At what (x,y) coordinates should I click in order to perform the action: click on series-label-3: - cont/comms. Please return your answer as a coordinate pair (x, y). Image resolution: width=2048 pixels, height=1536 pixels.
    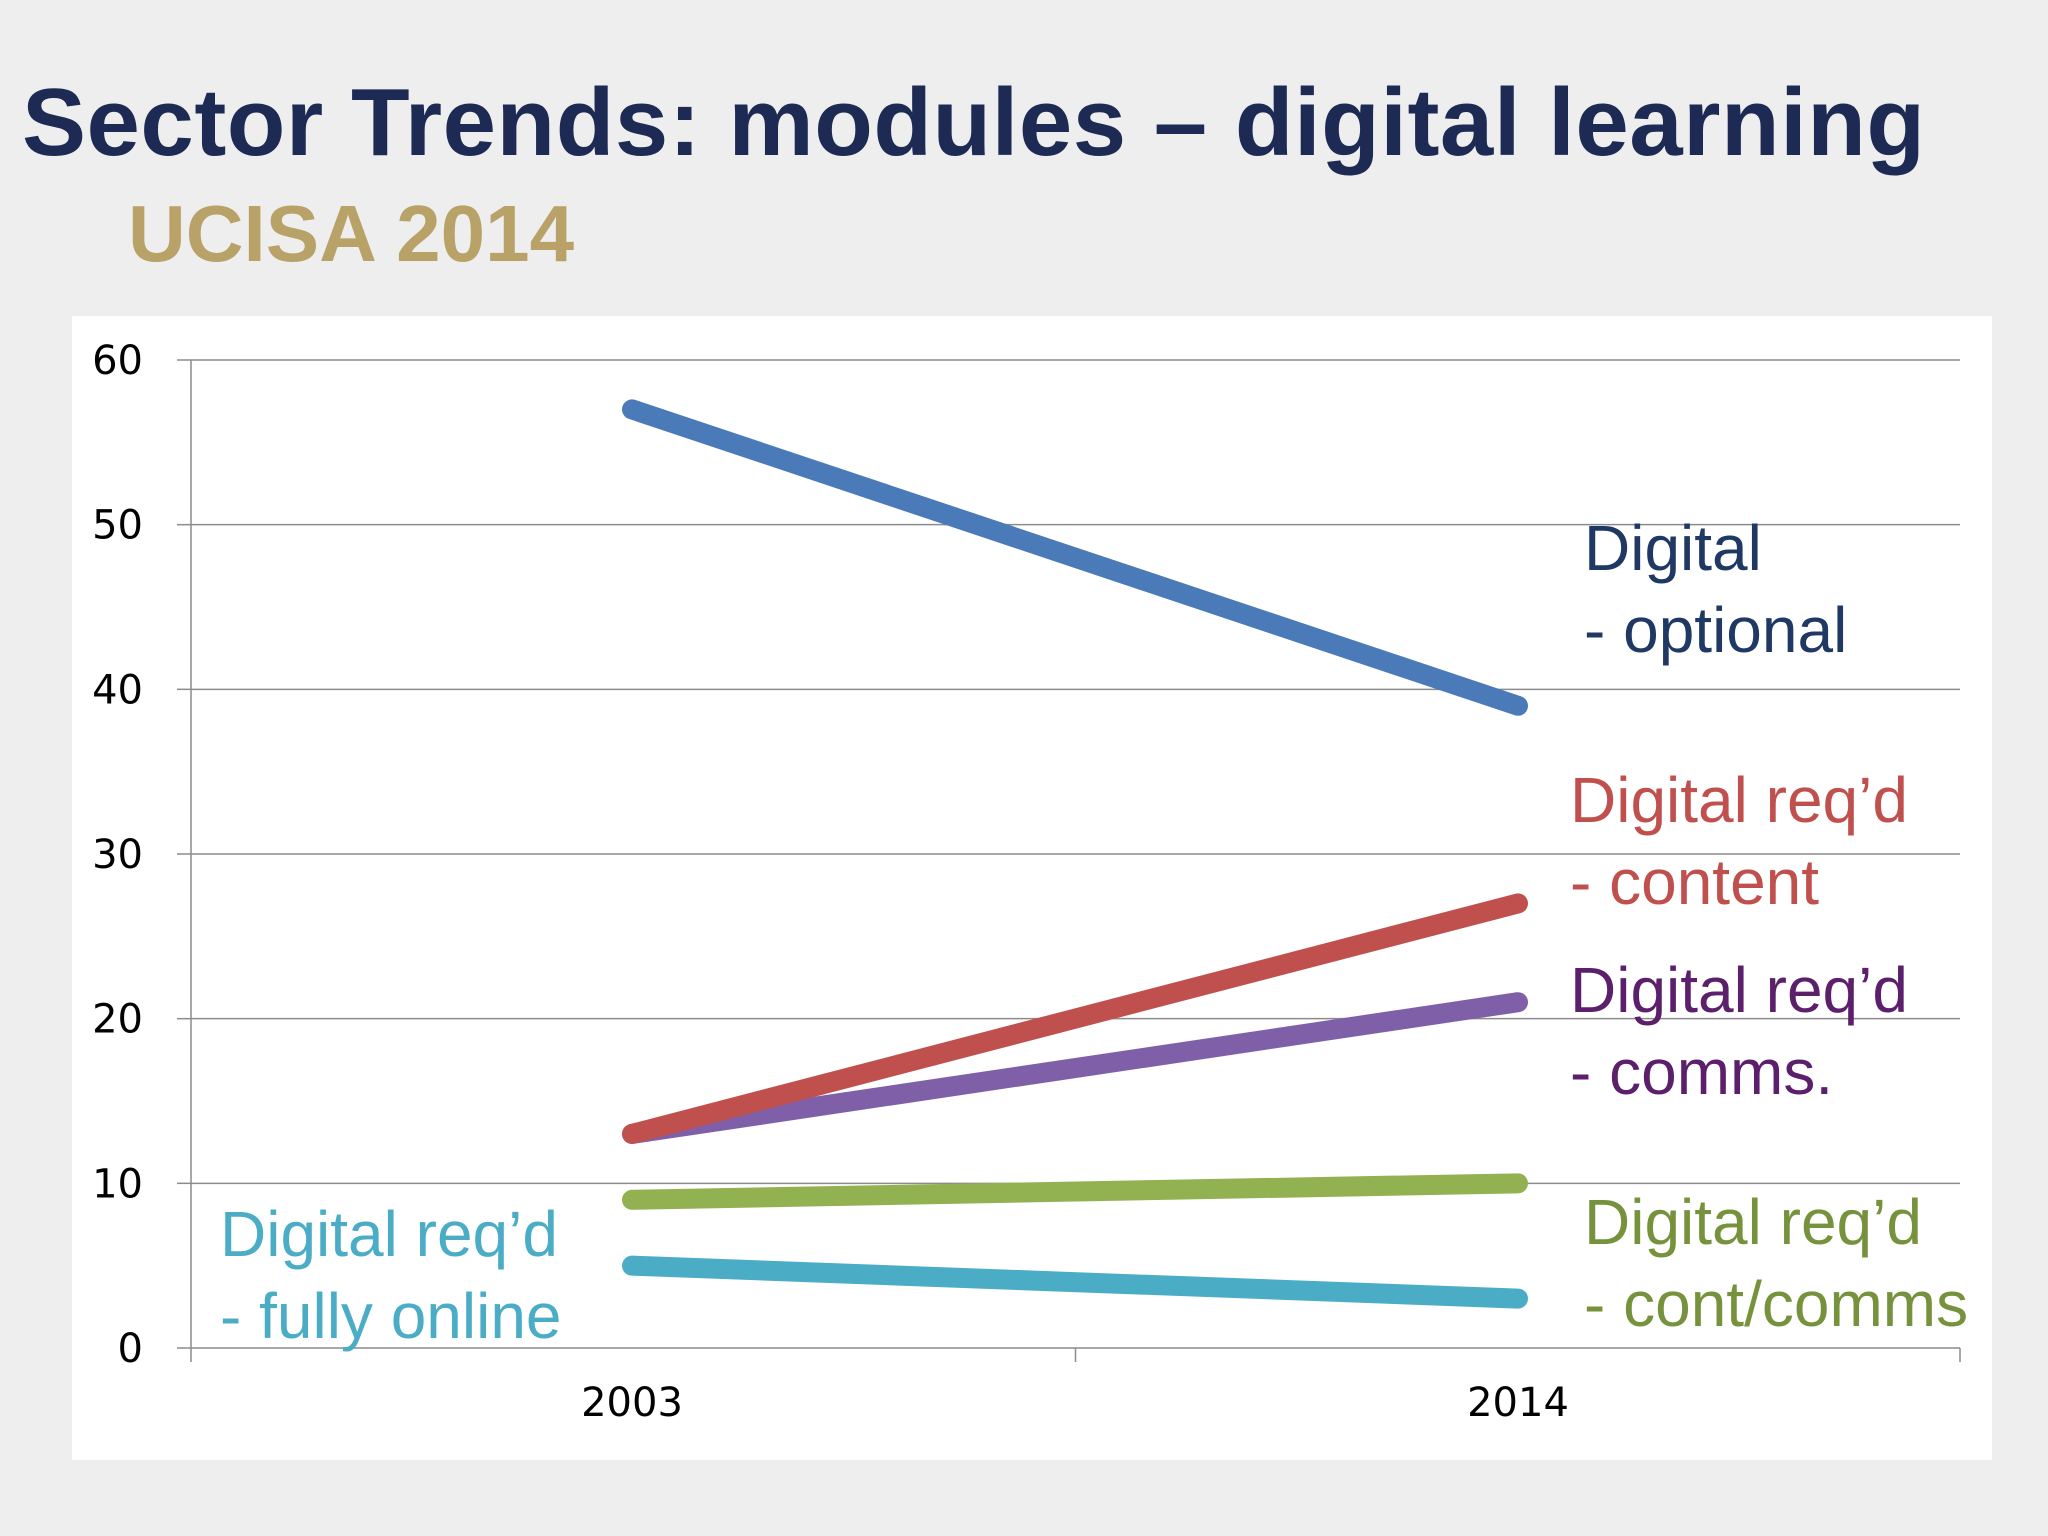
    Looking at the image, I should click on (1776, 1304).